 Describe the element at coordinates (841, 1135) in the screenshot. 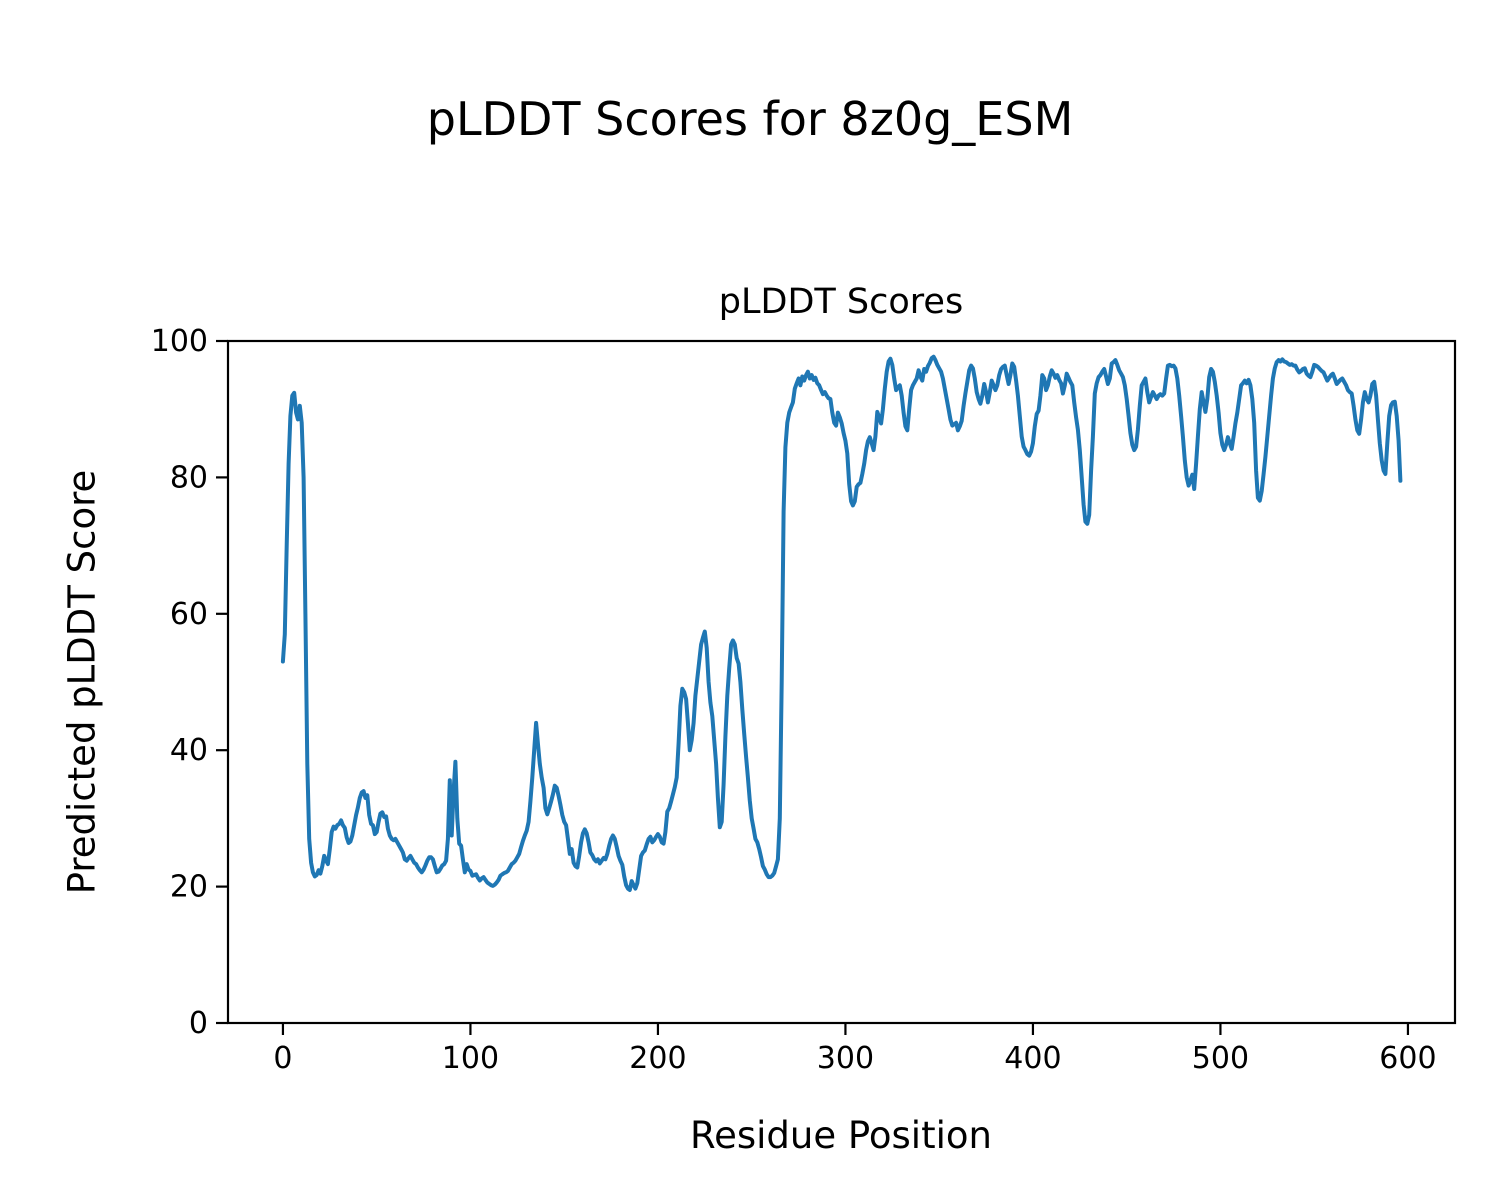

I see `x-axis-label: Residue Position` at that location.